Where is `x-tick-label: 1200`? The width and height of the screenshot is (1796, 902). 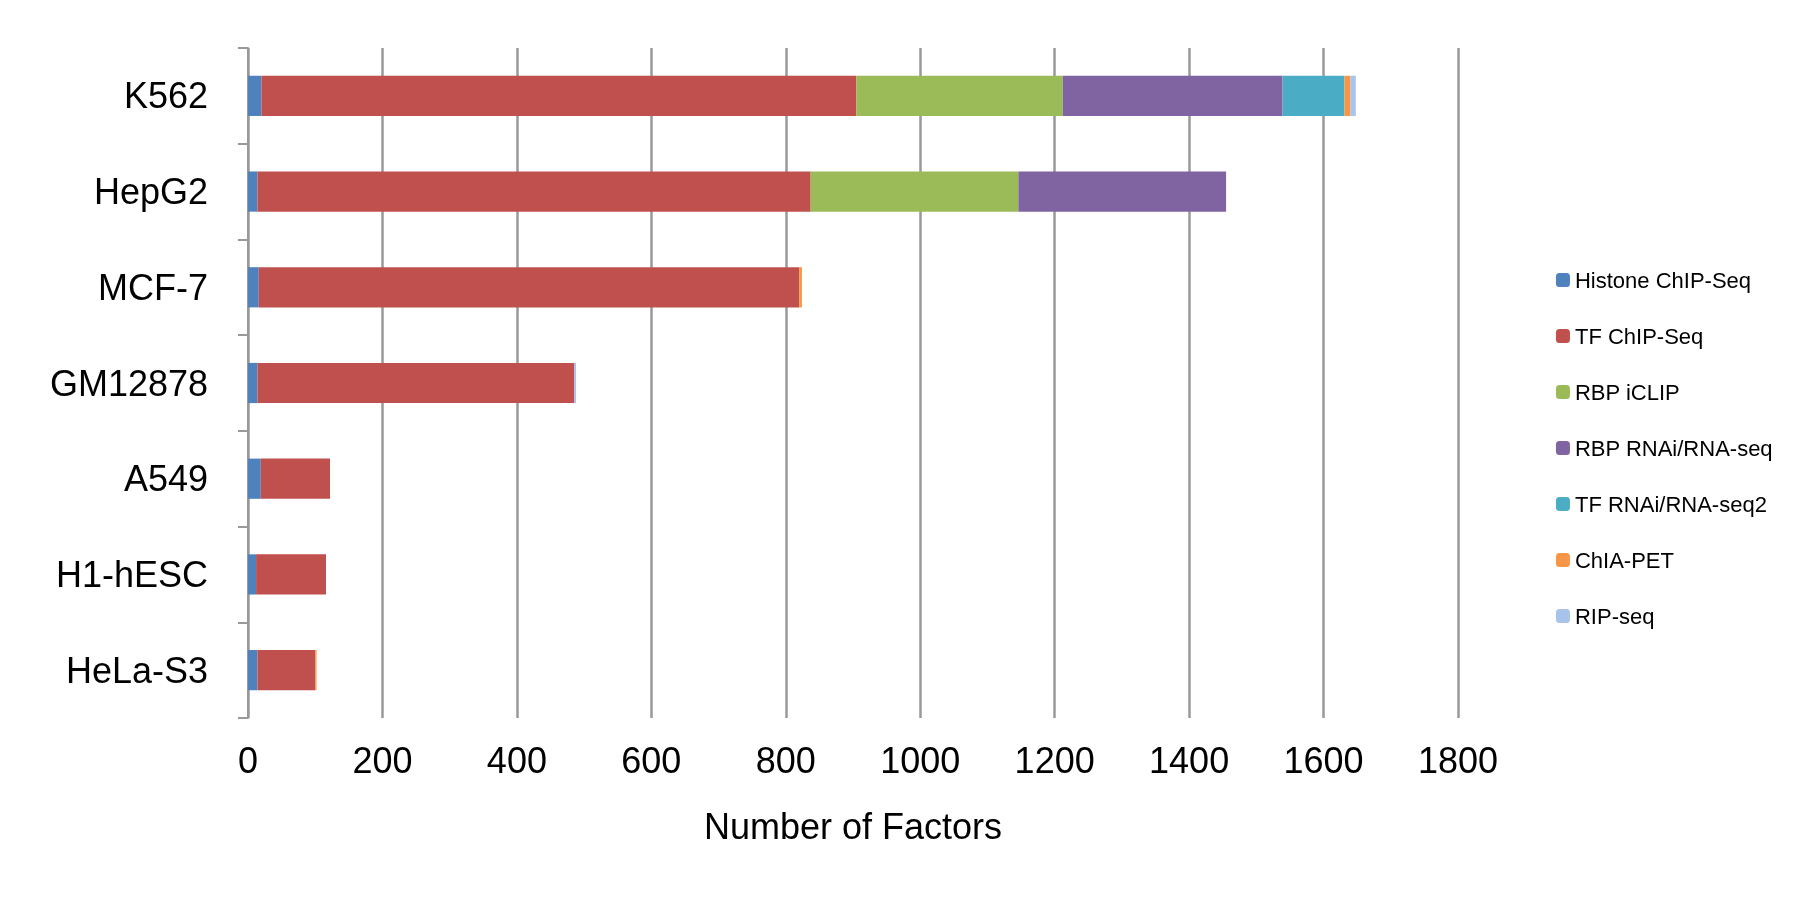 x-tick-label: 1200 is located at coordinates (1054, 760).